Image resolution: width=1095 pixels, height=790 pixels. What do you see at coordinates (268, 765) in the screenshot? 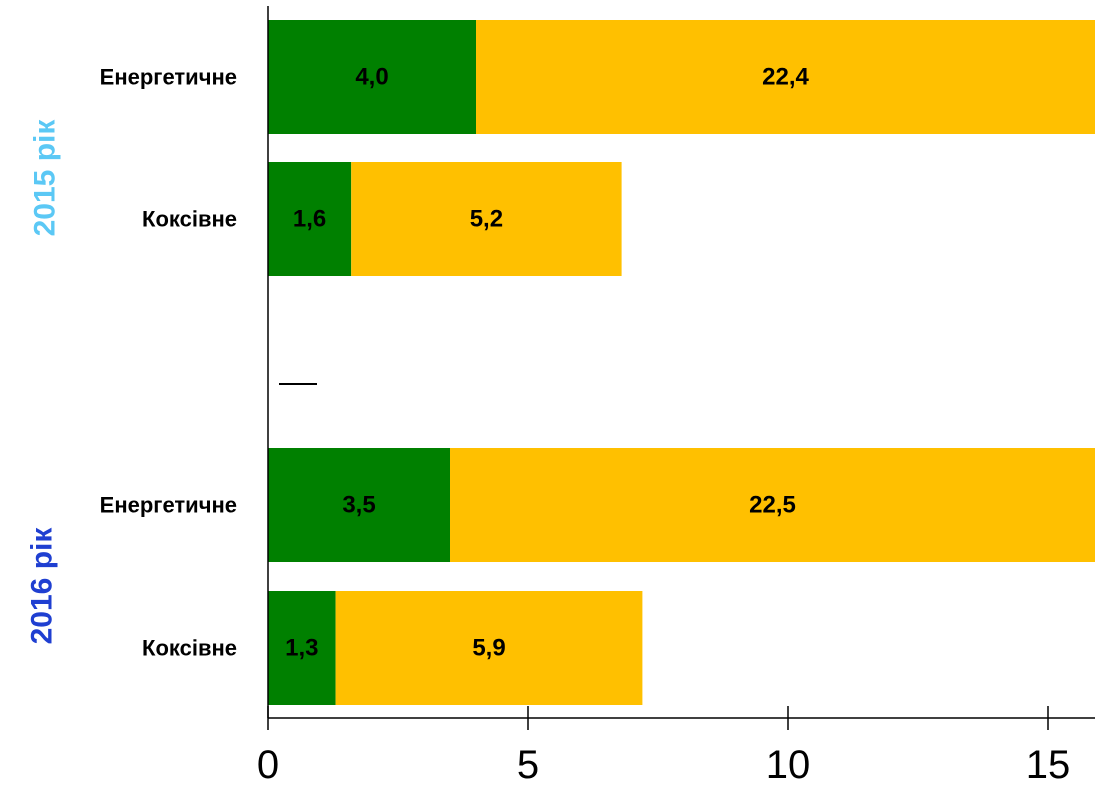
I see `x-tick-label: 0` at bounding box center [268, 765].